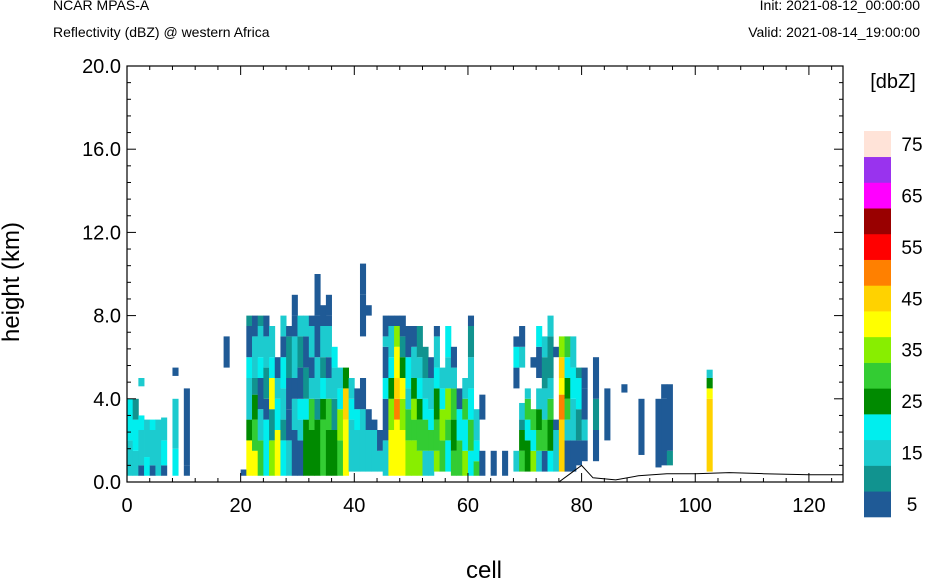 The height and width of the screenshot is (580, 925). Describe the element at coordinates (911, 145) in the screenshot. I see `colorbar-tick-label: 75` at that location.